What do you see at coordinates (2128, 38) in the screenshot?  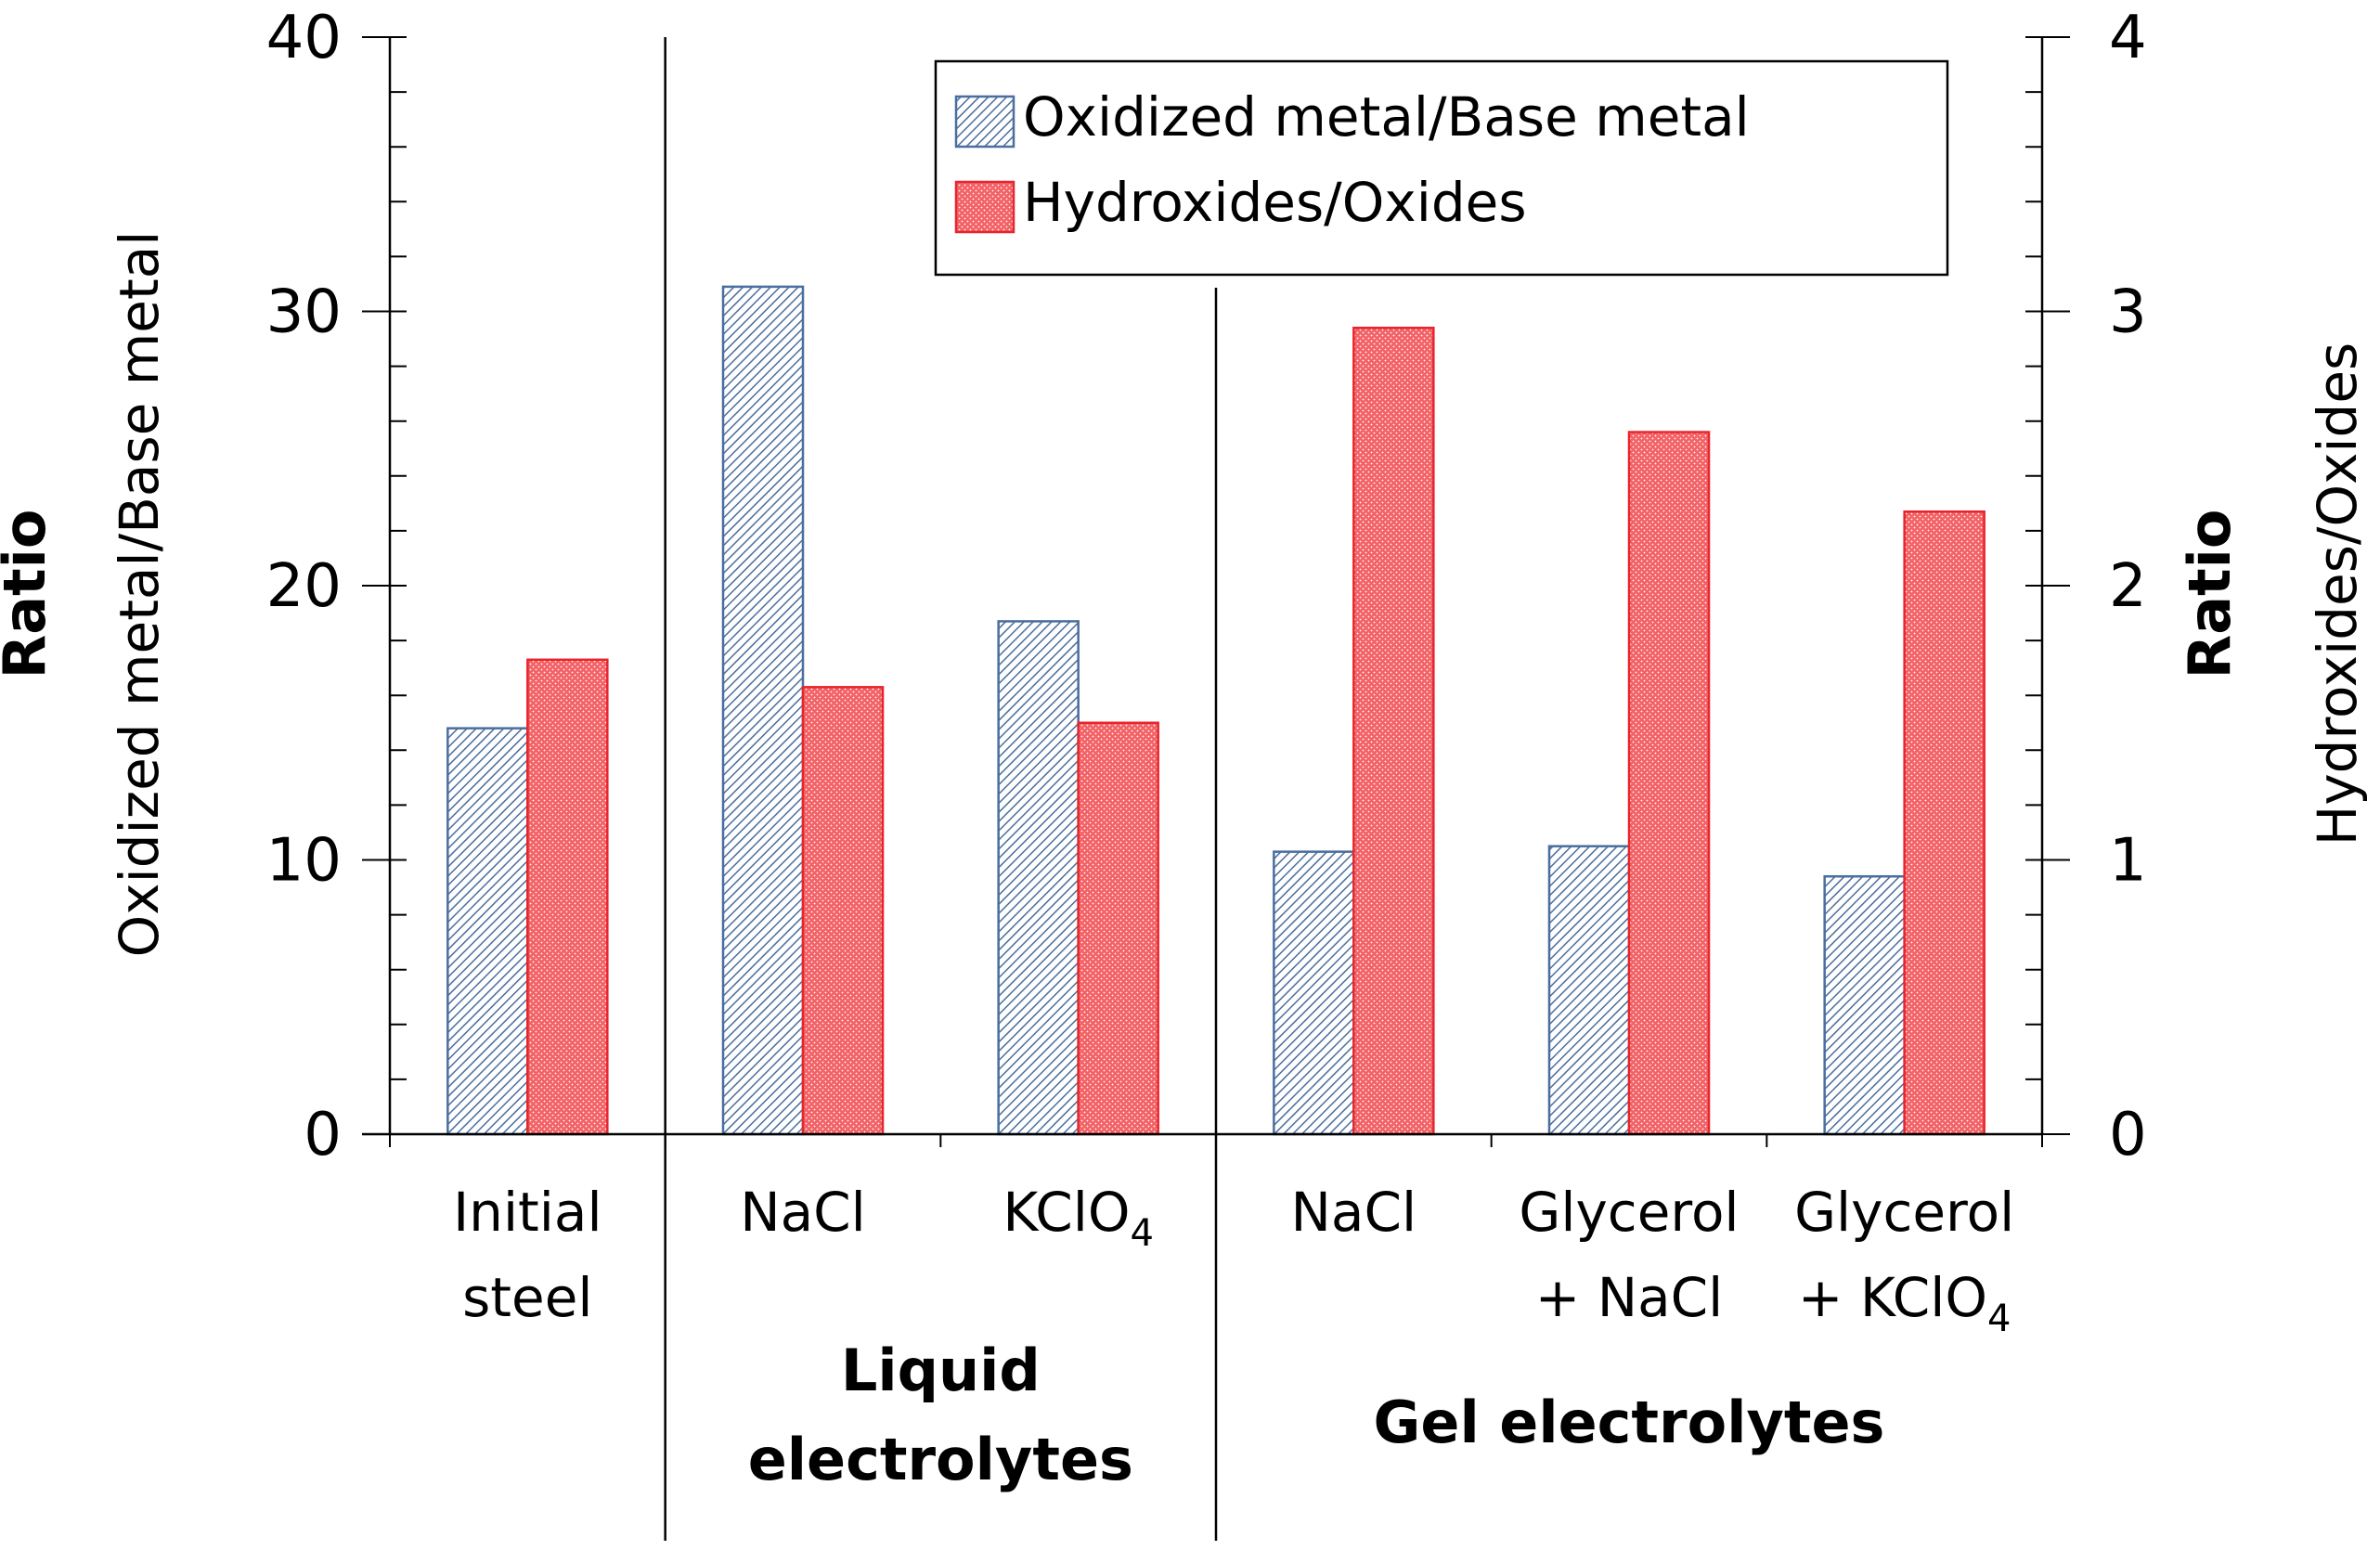 I see `right-tick-label: 4` at bounding box center [2128, 38].